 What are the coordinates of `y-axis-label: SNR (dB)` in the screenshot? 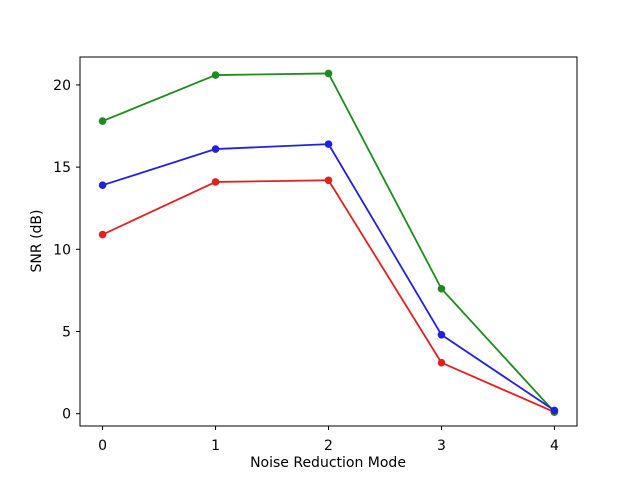 It's located at (37, 241).